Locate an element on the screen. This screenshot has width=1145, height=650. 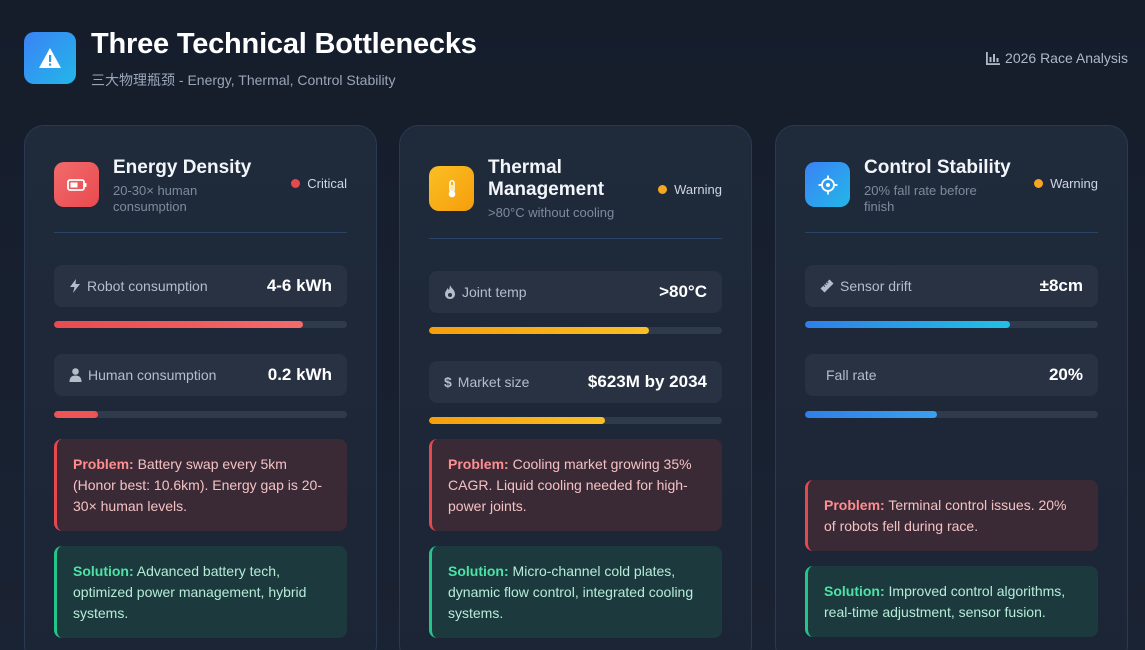
race-analysis-label: 2026 Race Analysis is located at coordinates (1066, 58).